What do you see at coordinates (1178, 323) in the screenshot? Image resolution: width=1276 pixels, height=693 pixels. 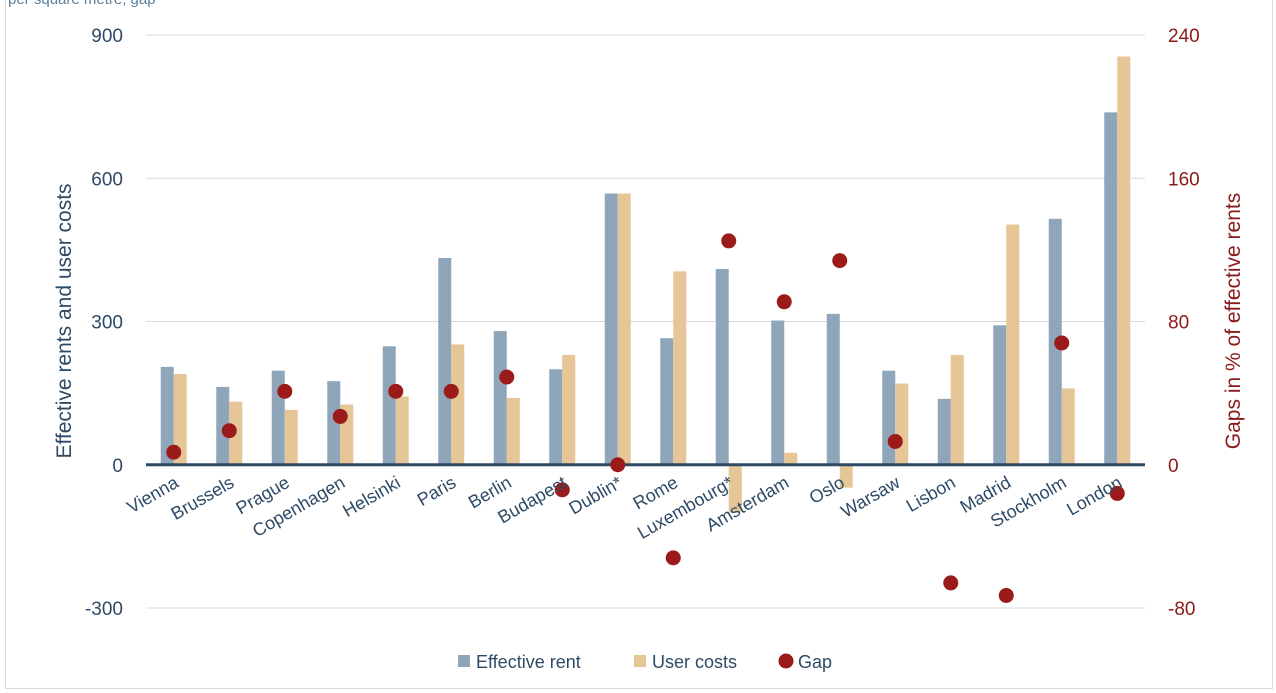 I see `right-tick-label: 80` at bounding box center [1178, 323].